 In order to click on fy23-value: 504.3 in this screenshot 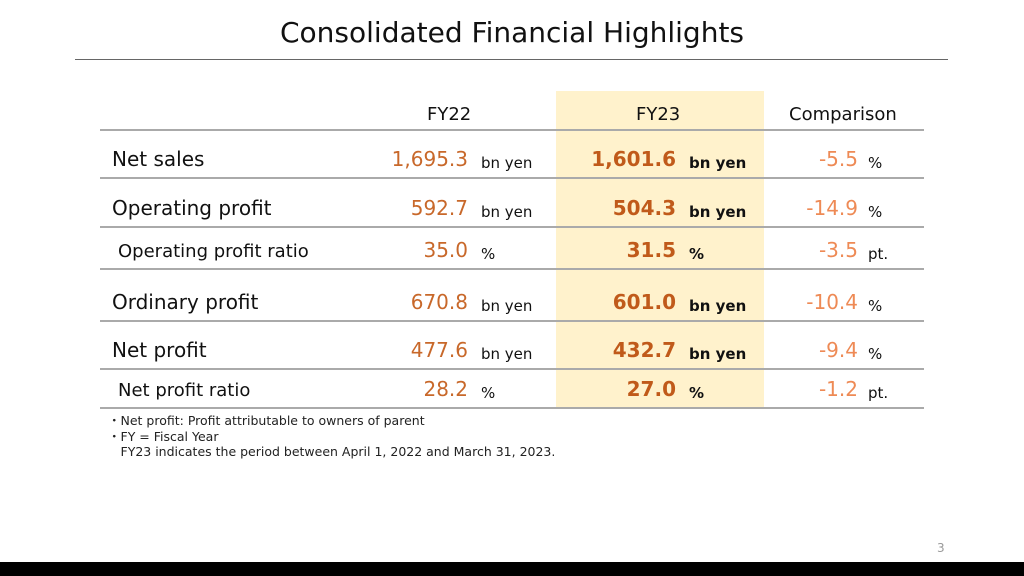, I will do `click(644, 208)`.